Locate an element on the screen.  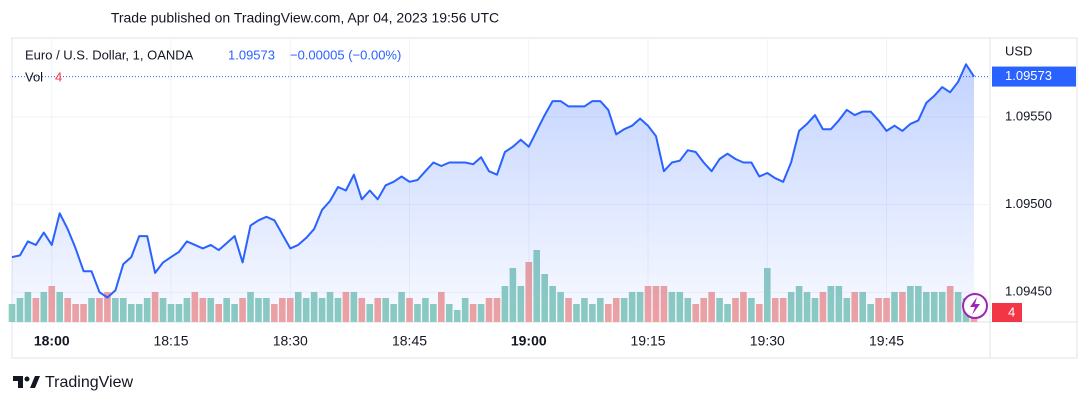
x-tick-label: 19:15 is located at coordinates (648, 341).